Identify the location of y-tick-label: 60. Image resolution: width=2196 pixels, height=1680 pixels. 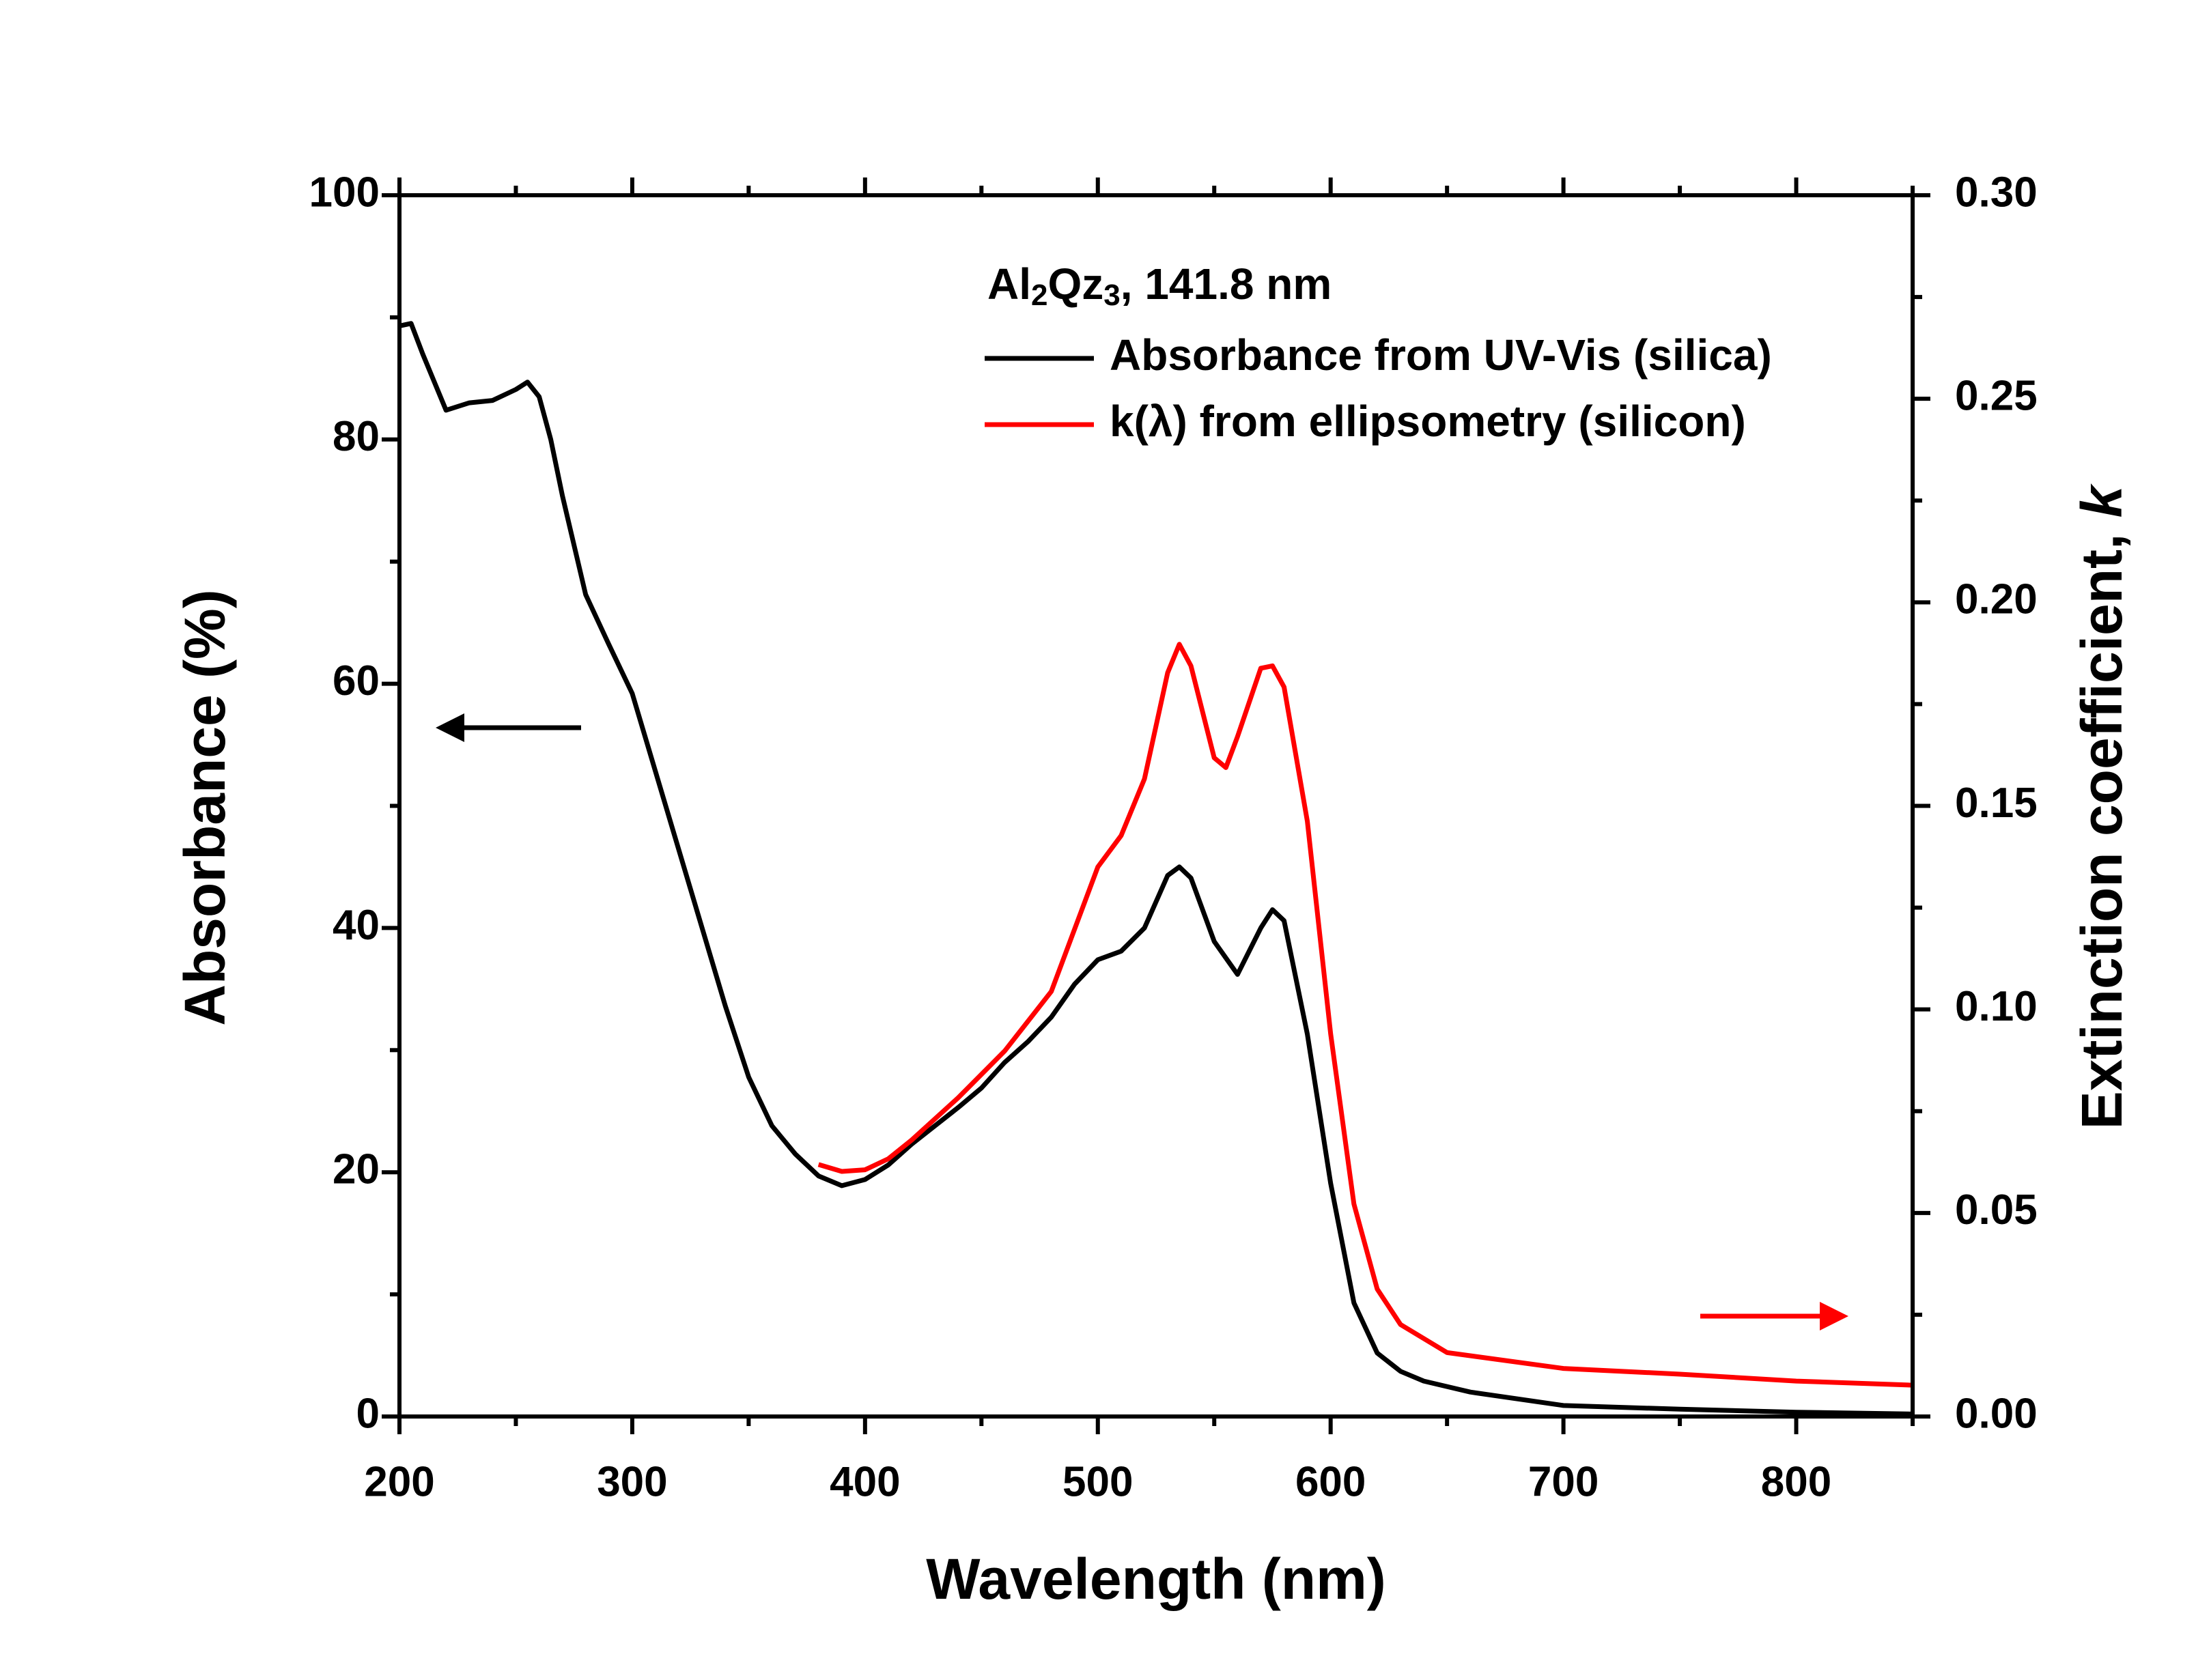
(356, 680).